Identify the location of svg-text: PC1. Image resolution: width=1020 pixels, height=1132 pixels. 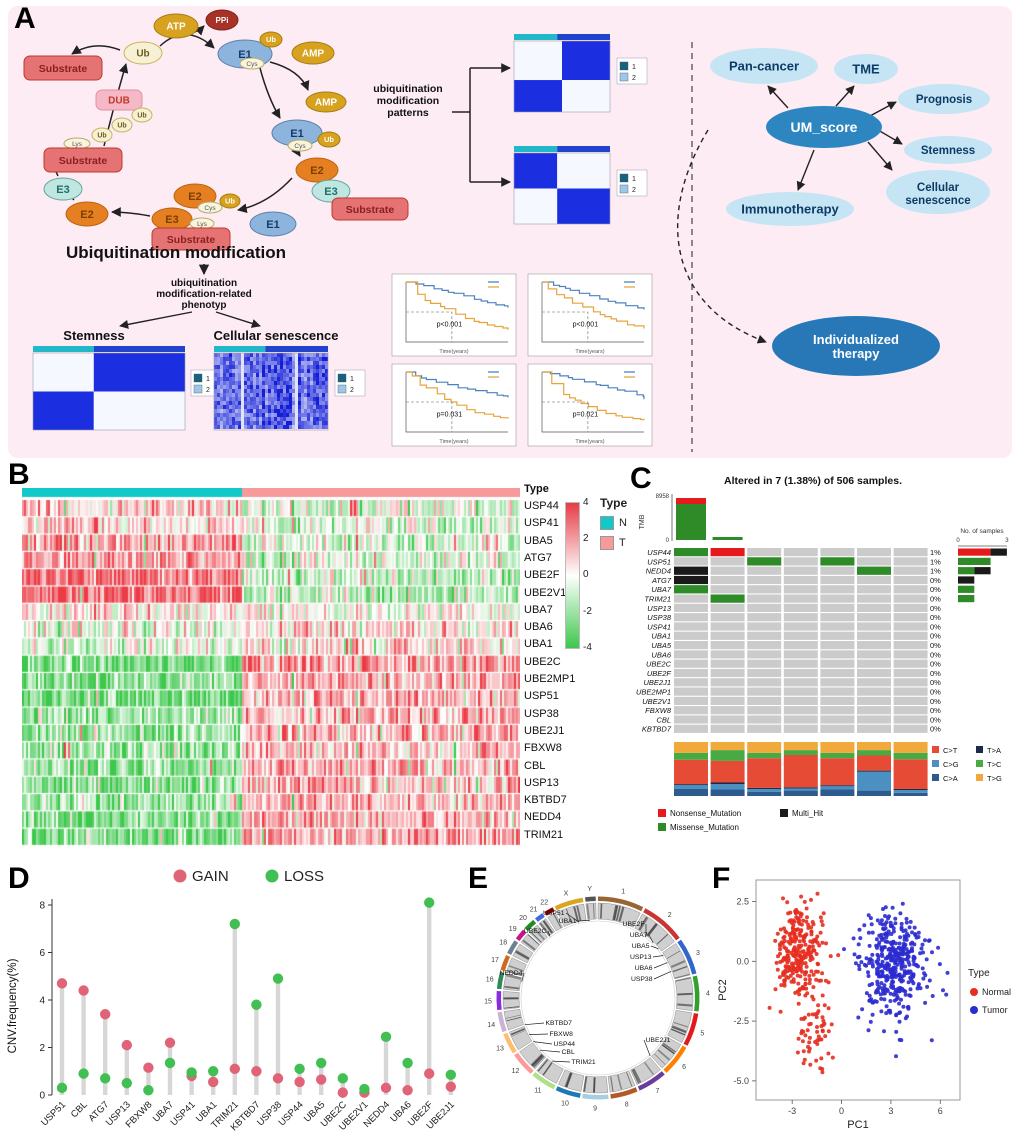
(857, 1125).